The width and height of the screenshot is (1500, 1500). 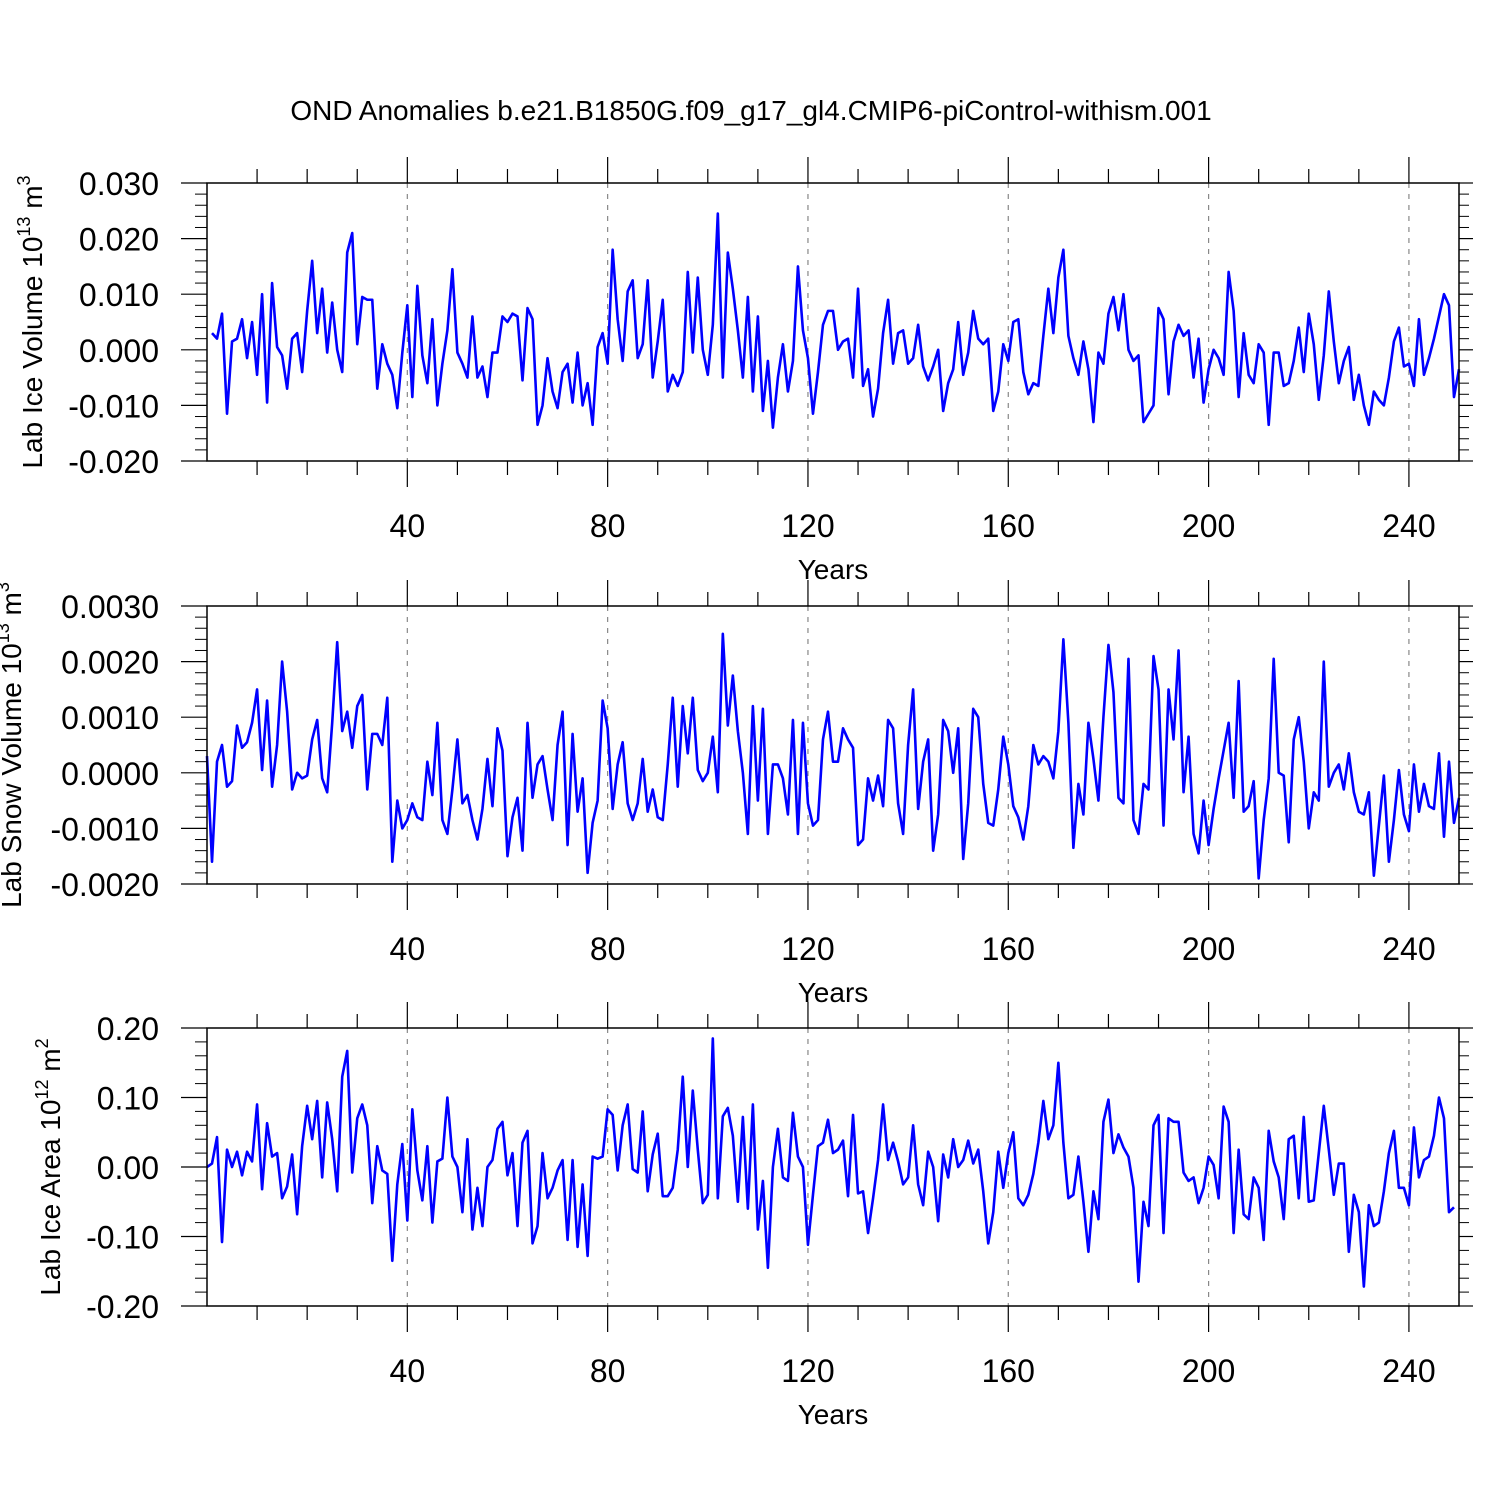 What do you see at coordinates (119, 240) in the screenshot?
I see `y-tick-label: 0.020` at bounding box center [119, 240].